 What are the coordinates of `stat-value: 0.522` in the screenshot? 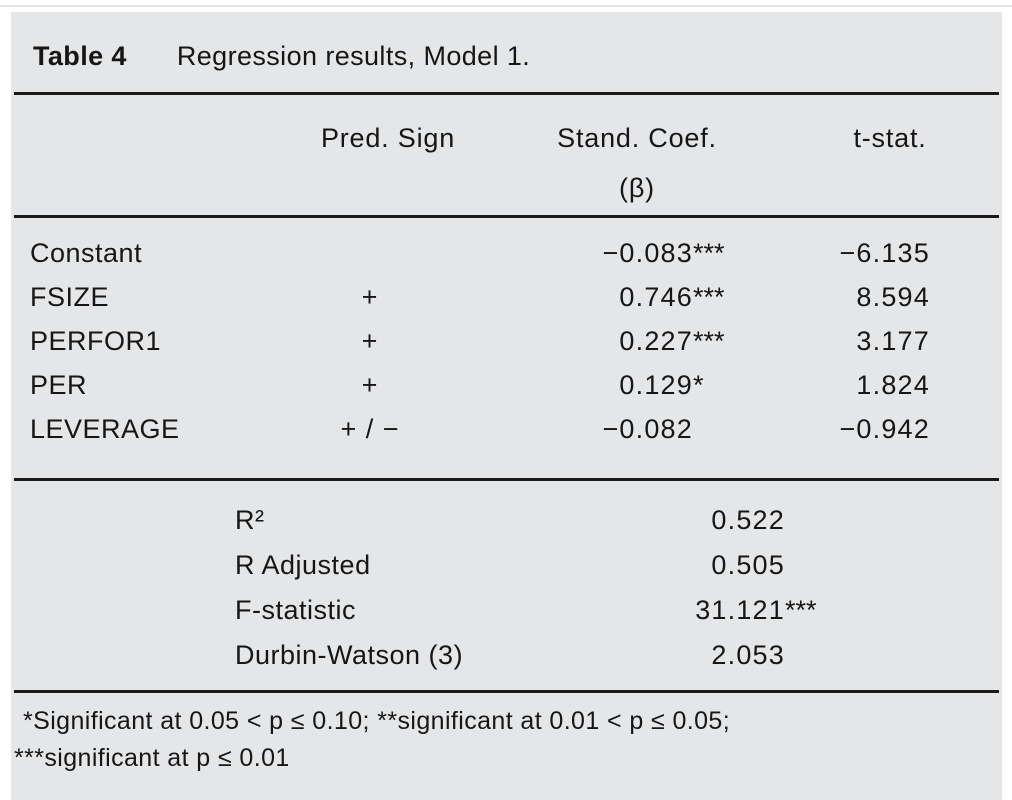 It's located at (748, 520).